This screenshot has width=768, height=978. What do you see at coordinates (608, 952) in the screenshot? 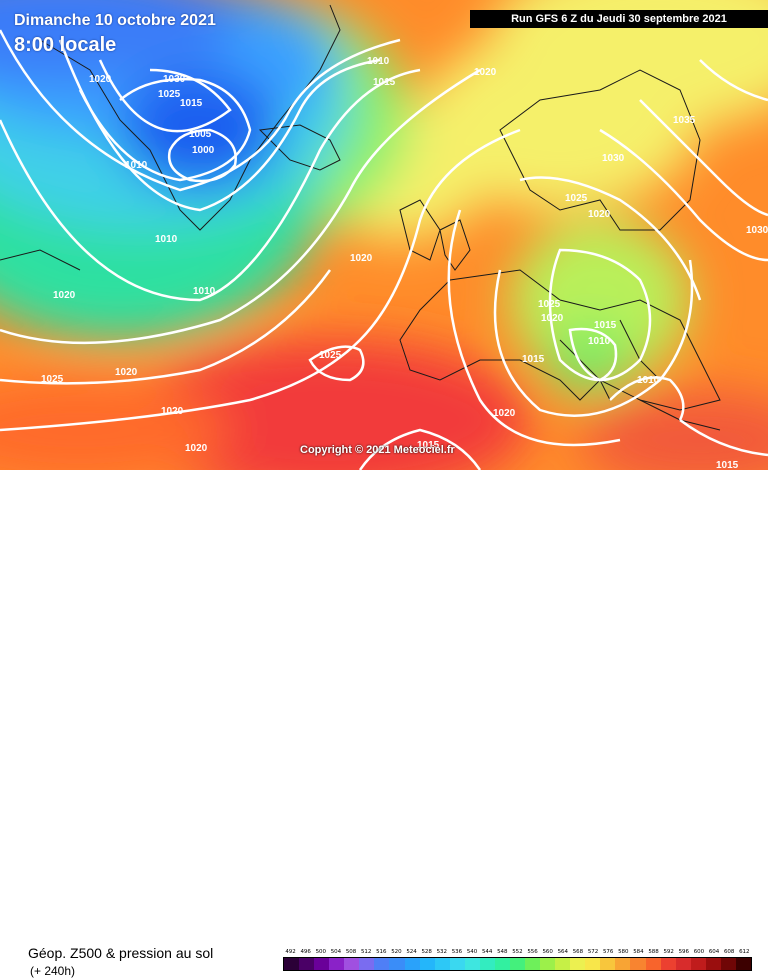
I see `scale-label: 576` at bounding box center [608, 952].